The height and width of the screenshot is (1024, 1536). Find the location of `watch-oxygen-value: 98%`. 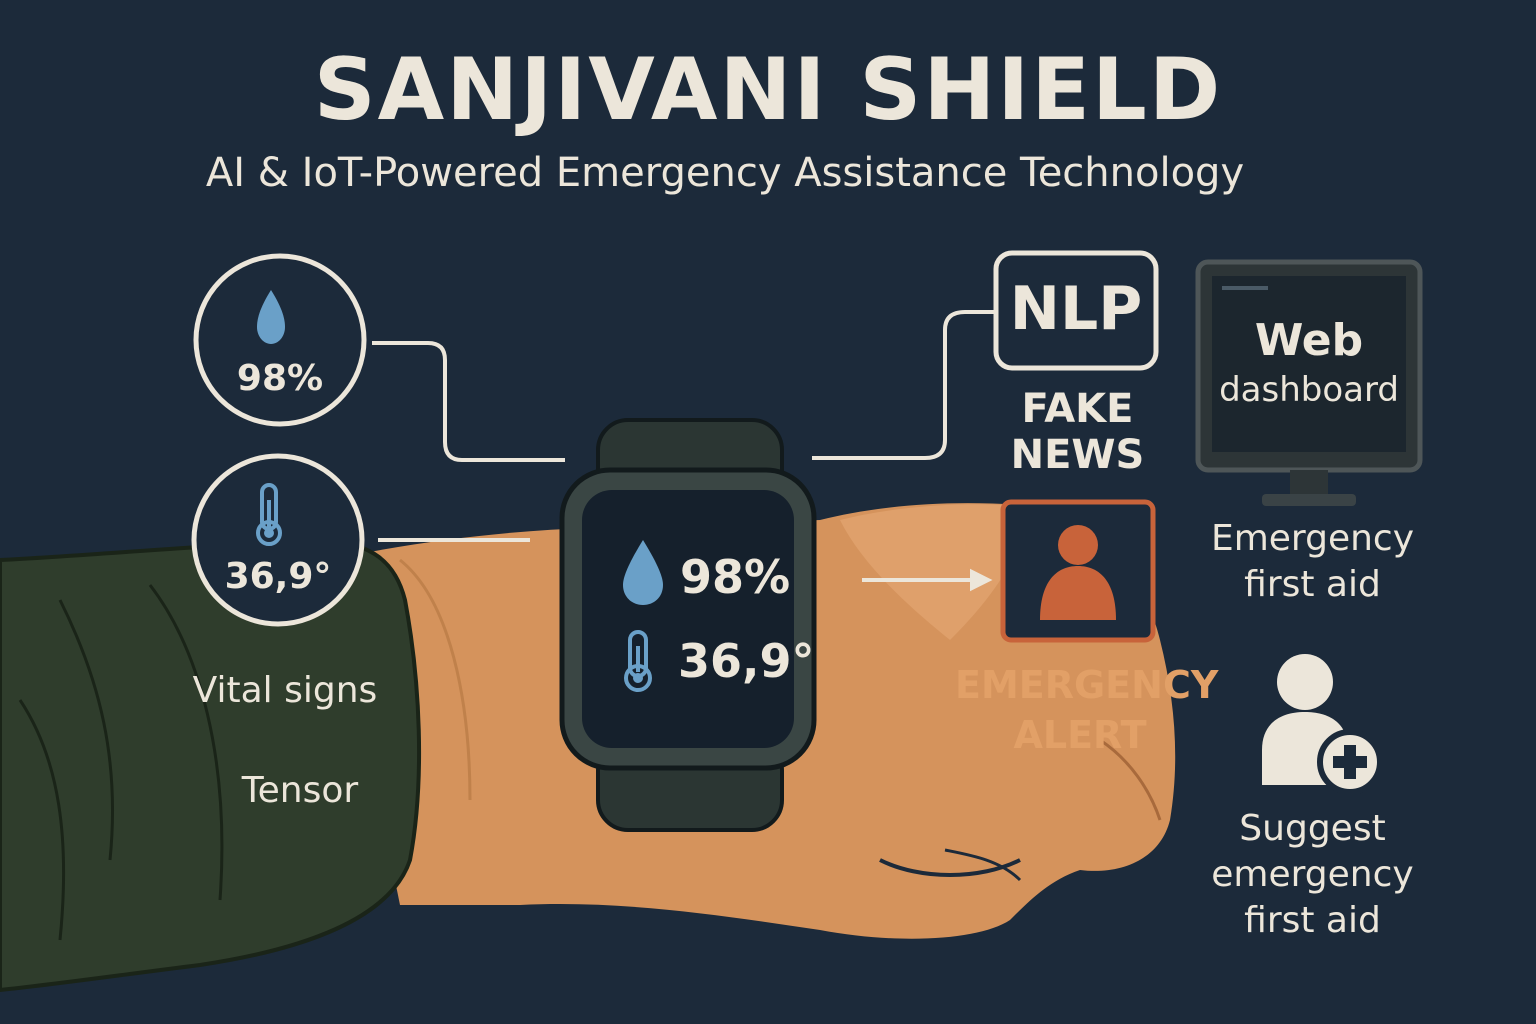

watch-oxygen-value: 98% is located at coordinates (735, 577).